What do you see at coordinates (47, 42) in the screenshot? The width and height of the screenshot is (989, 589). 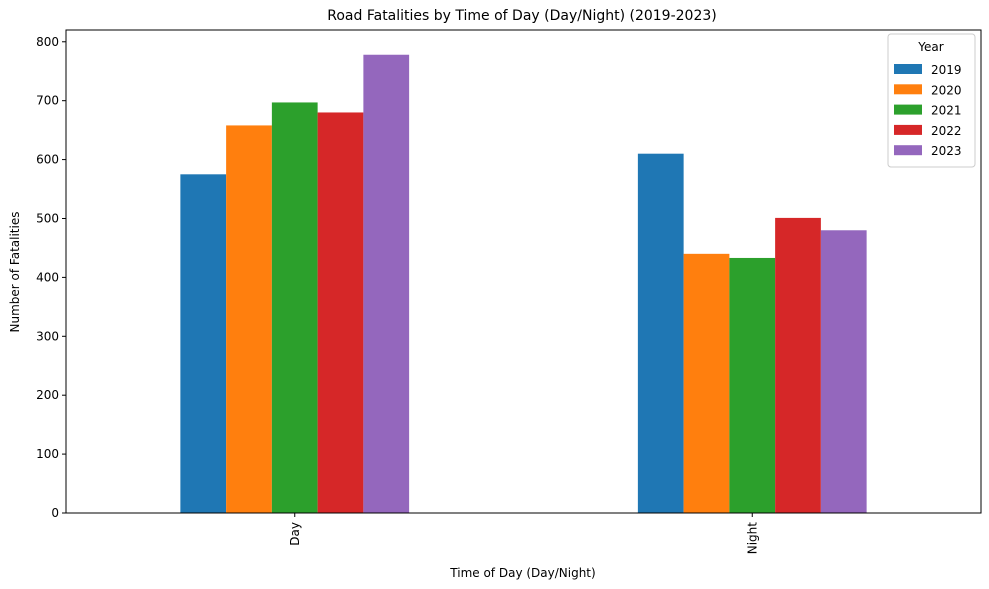 I see `y-tick-label: 800` at bounding box center [47, 42].